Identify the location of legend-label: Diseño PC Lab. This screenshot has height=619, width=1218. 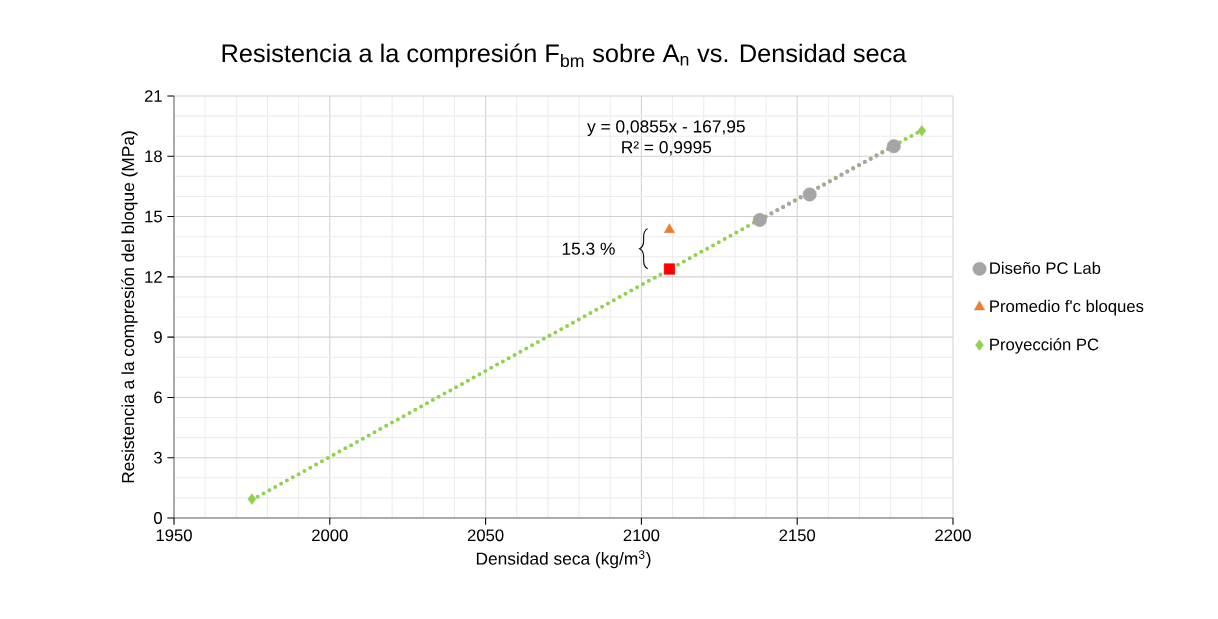
(1045, 268).